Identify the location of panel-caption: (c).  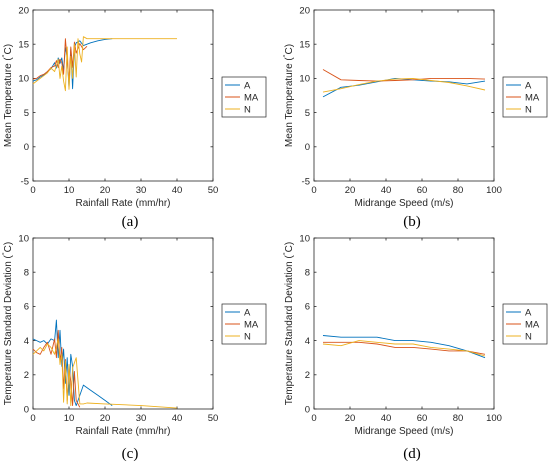
(130, 454).